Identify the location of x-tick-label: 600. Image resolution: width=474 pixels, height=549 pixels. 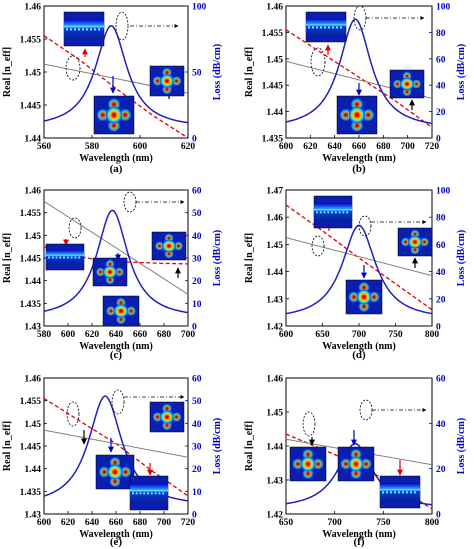
(286, 335).